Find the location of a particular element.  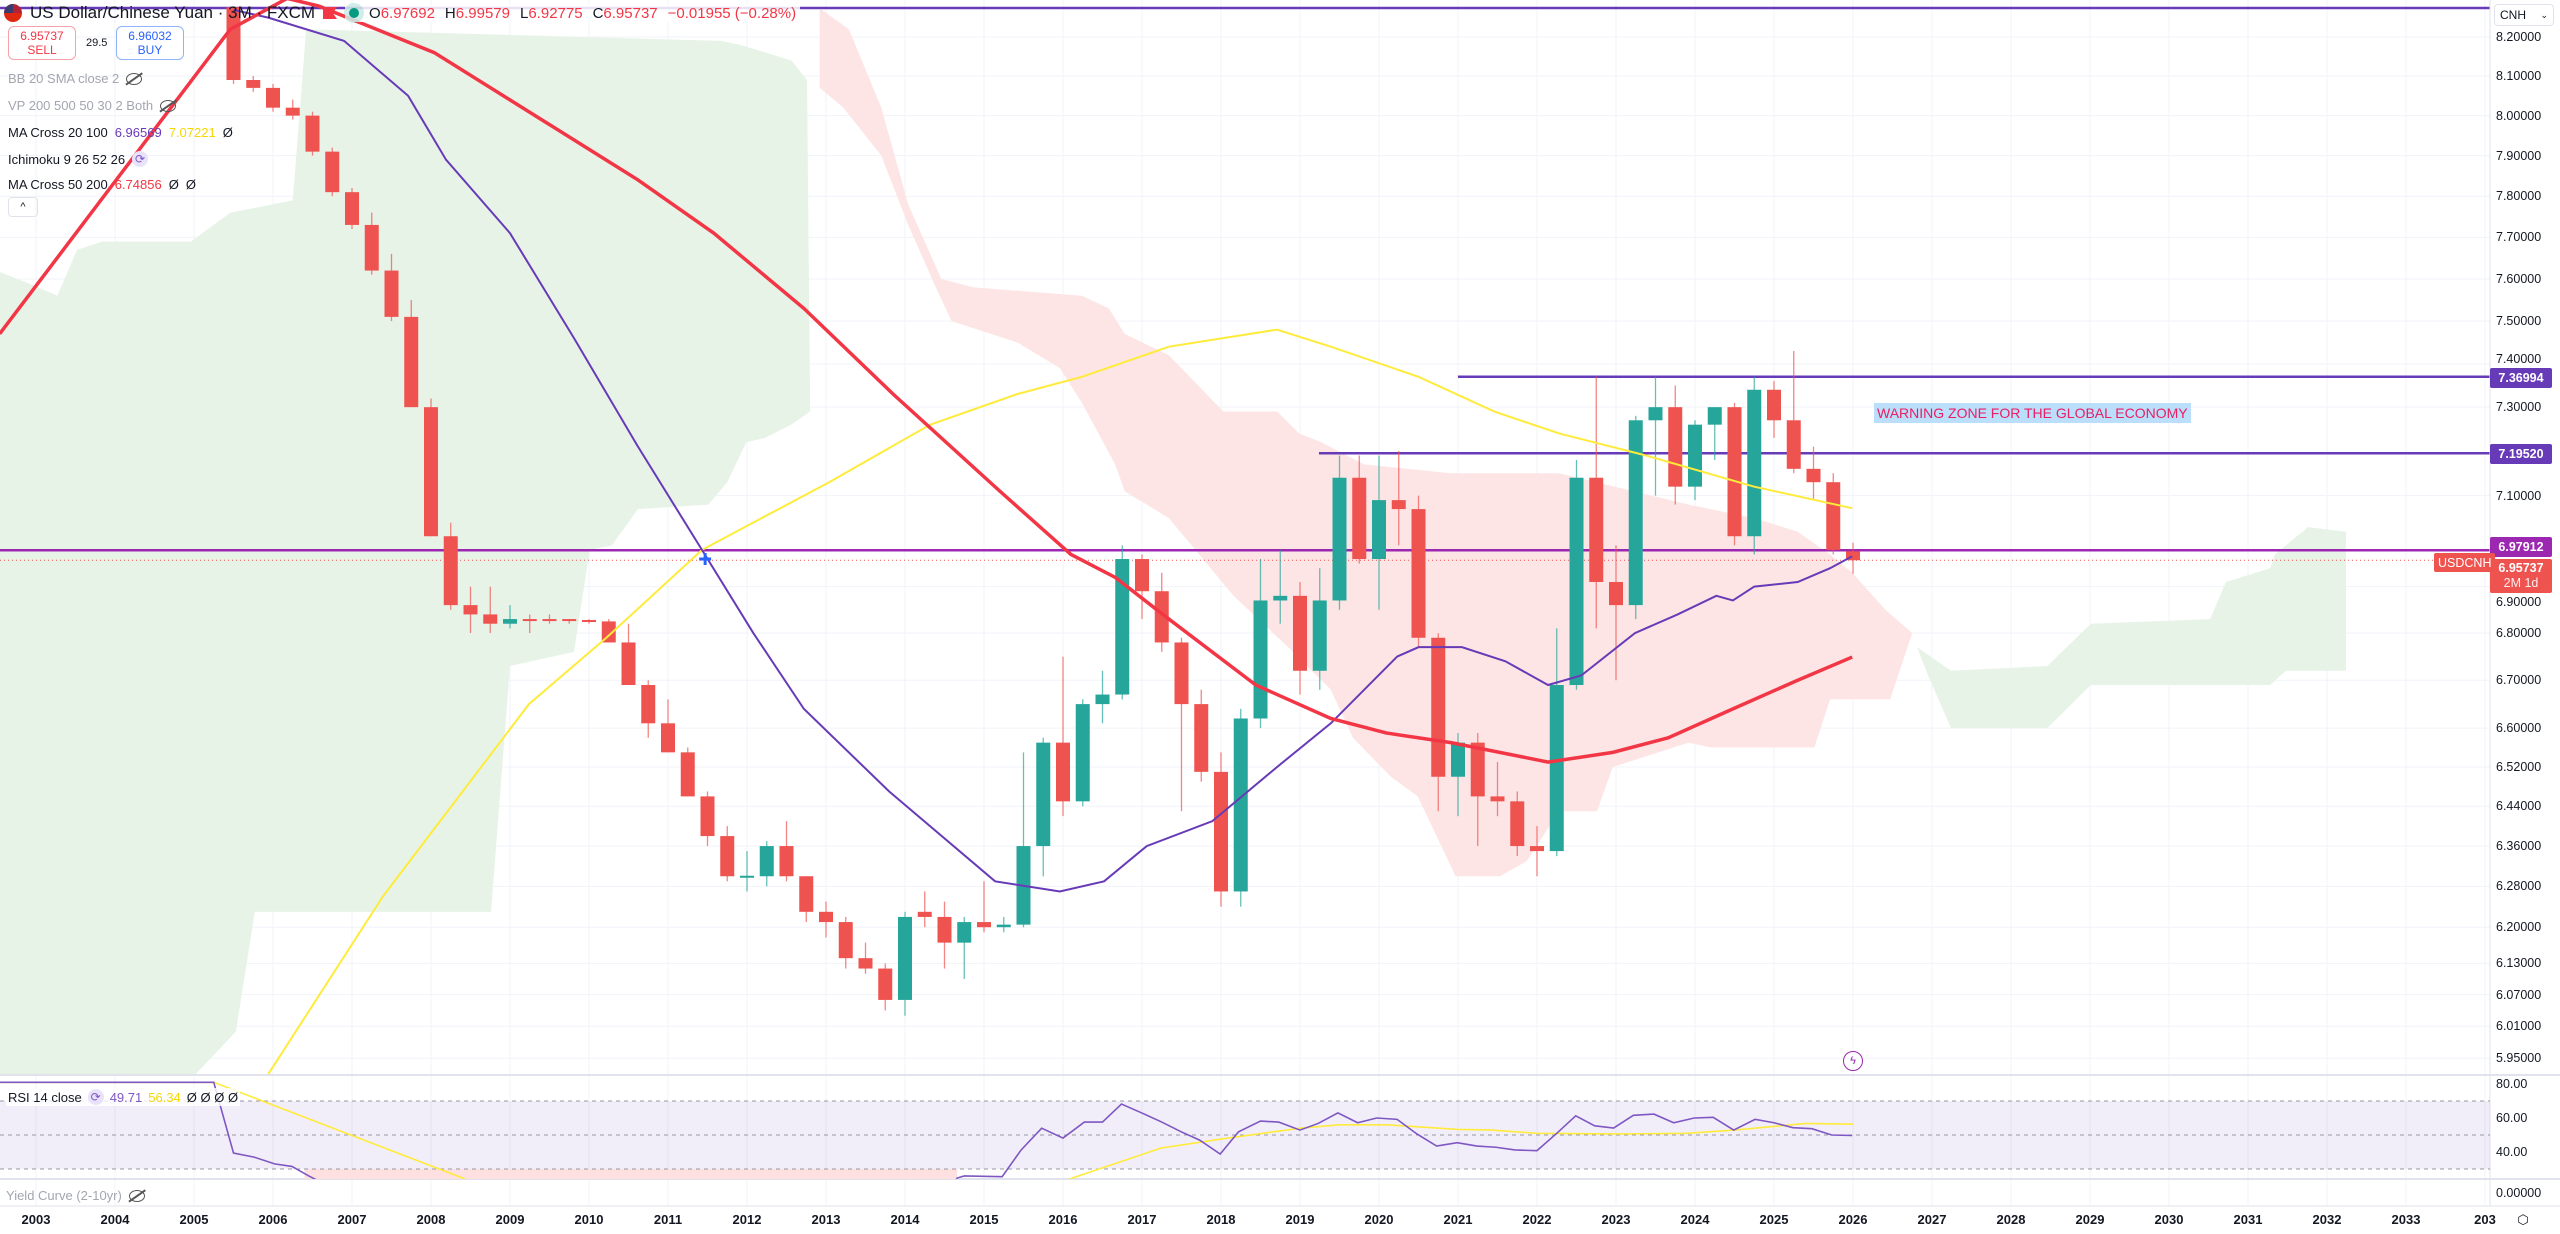

yield-curve-legend: Yield Curve (2-10yr) is located at coordinates (75, 1195).